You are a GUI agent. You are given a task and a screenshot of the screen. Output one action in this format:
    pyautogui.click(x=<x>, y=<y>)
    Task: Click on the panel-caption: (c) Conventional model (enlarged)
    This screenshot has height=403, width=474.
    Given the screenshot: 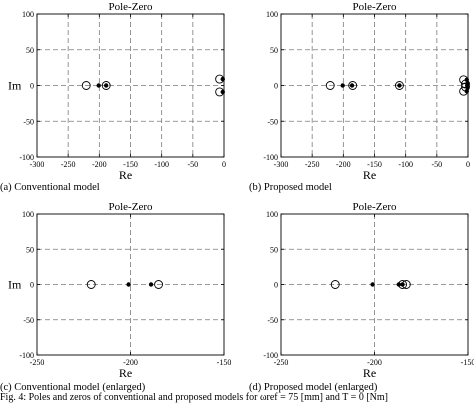 What is the action you would take?
    pyautogui.click(x=73, y=387)
    